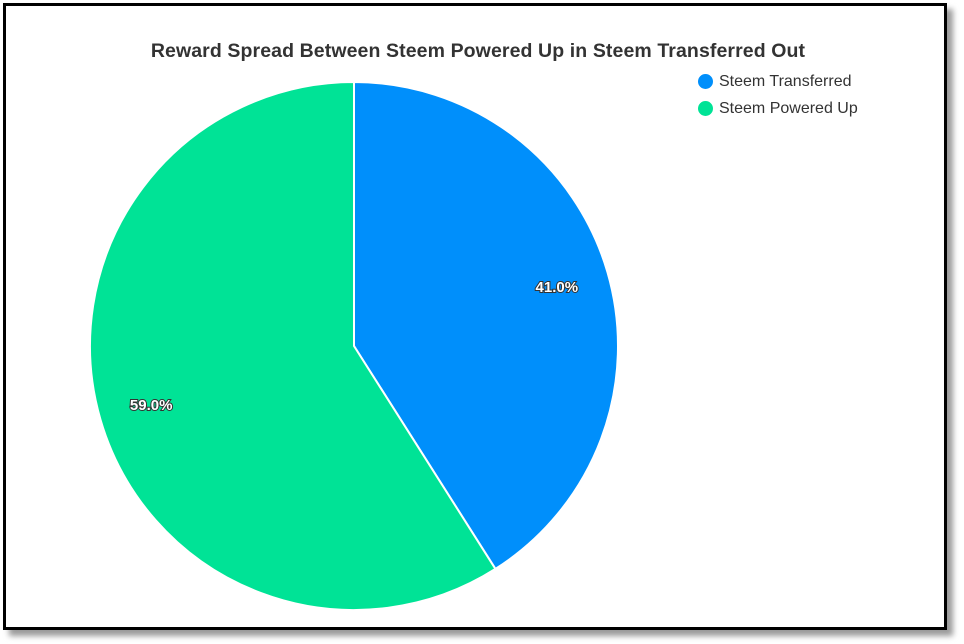 This screenshot has width=964, height=644. Describe the element at coordinates (705, 81) in the screenshot. I see `legend-marker-steem-transferred` at that location.